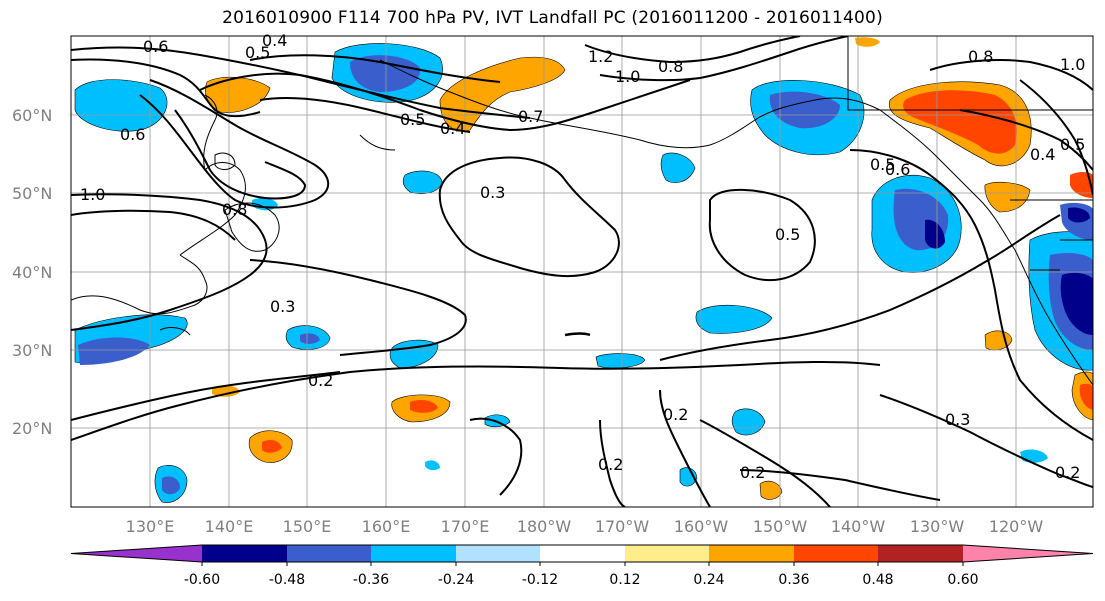  I want to click on colorbar-boxes, so click(582, 553).